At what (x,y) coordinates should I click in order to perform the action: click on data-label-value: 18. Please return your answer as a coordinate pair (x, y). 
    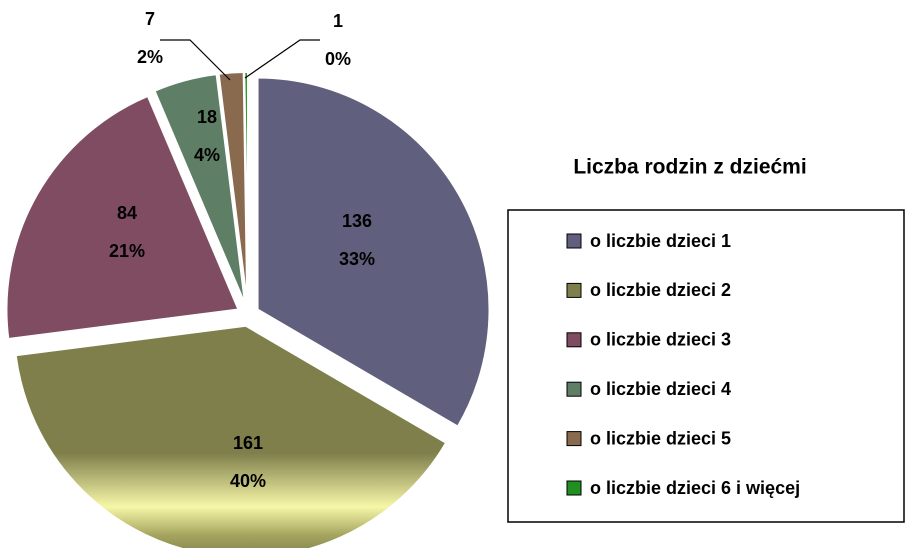
    Looking at the image, I should click on (207, 117).